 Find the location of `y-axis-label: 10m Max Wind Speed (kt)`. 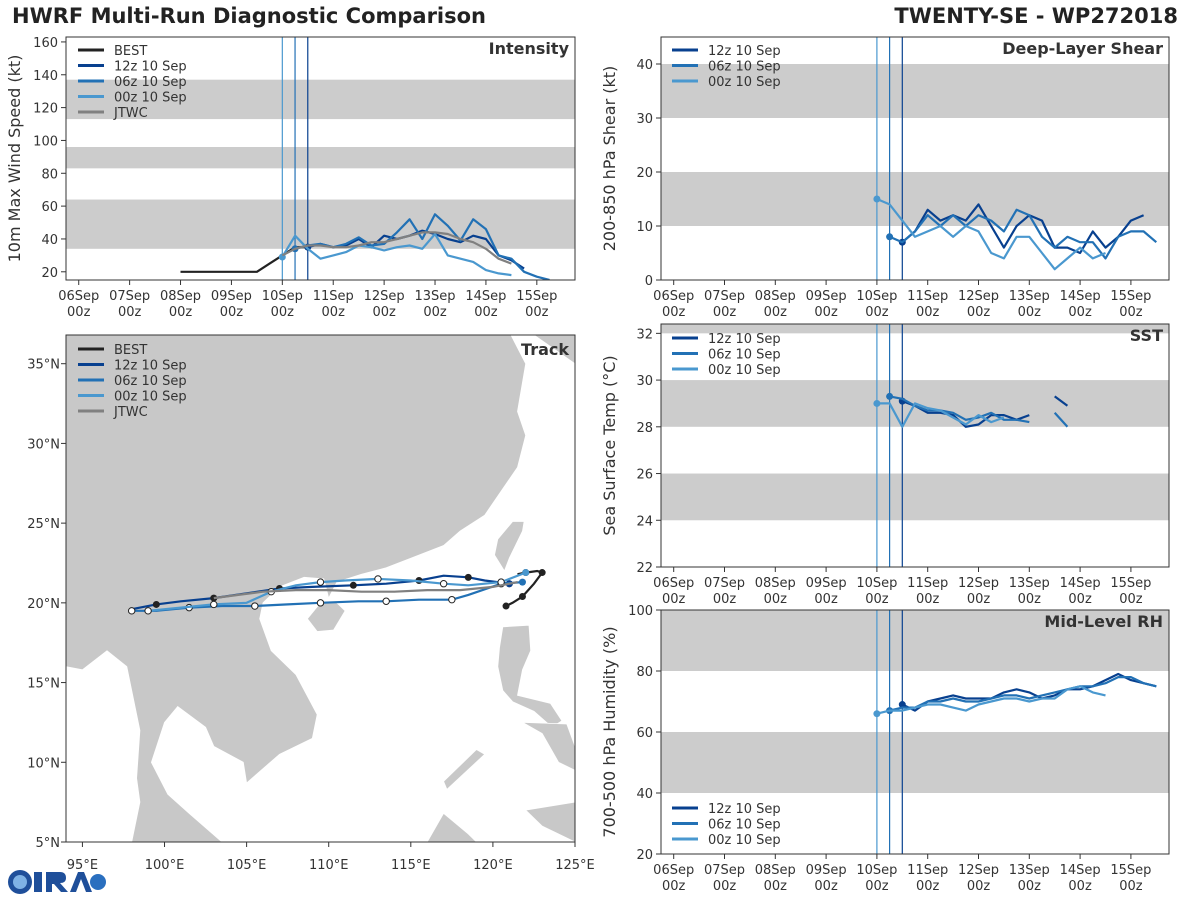

y-axis-label: 10m Max Wind Speed (kt) is located at coordinates (14, 159).